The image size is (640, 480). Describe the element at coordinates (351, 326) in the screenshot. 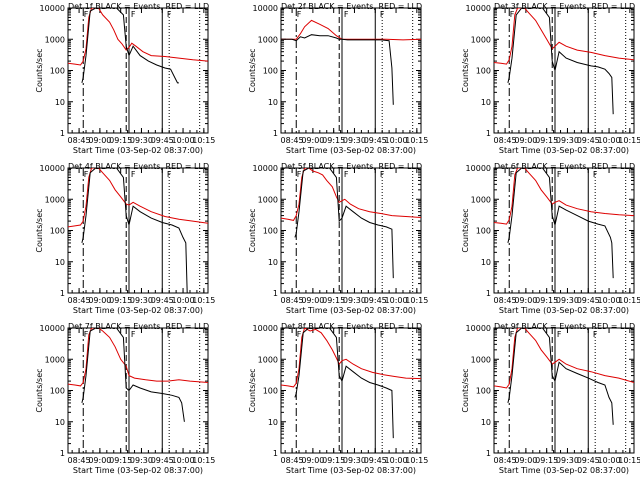

I see `chart-title: Det 8f BLACK = Events, RED = LLD` at that location.